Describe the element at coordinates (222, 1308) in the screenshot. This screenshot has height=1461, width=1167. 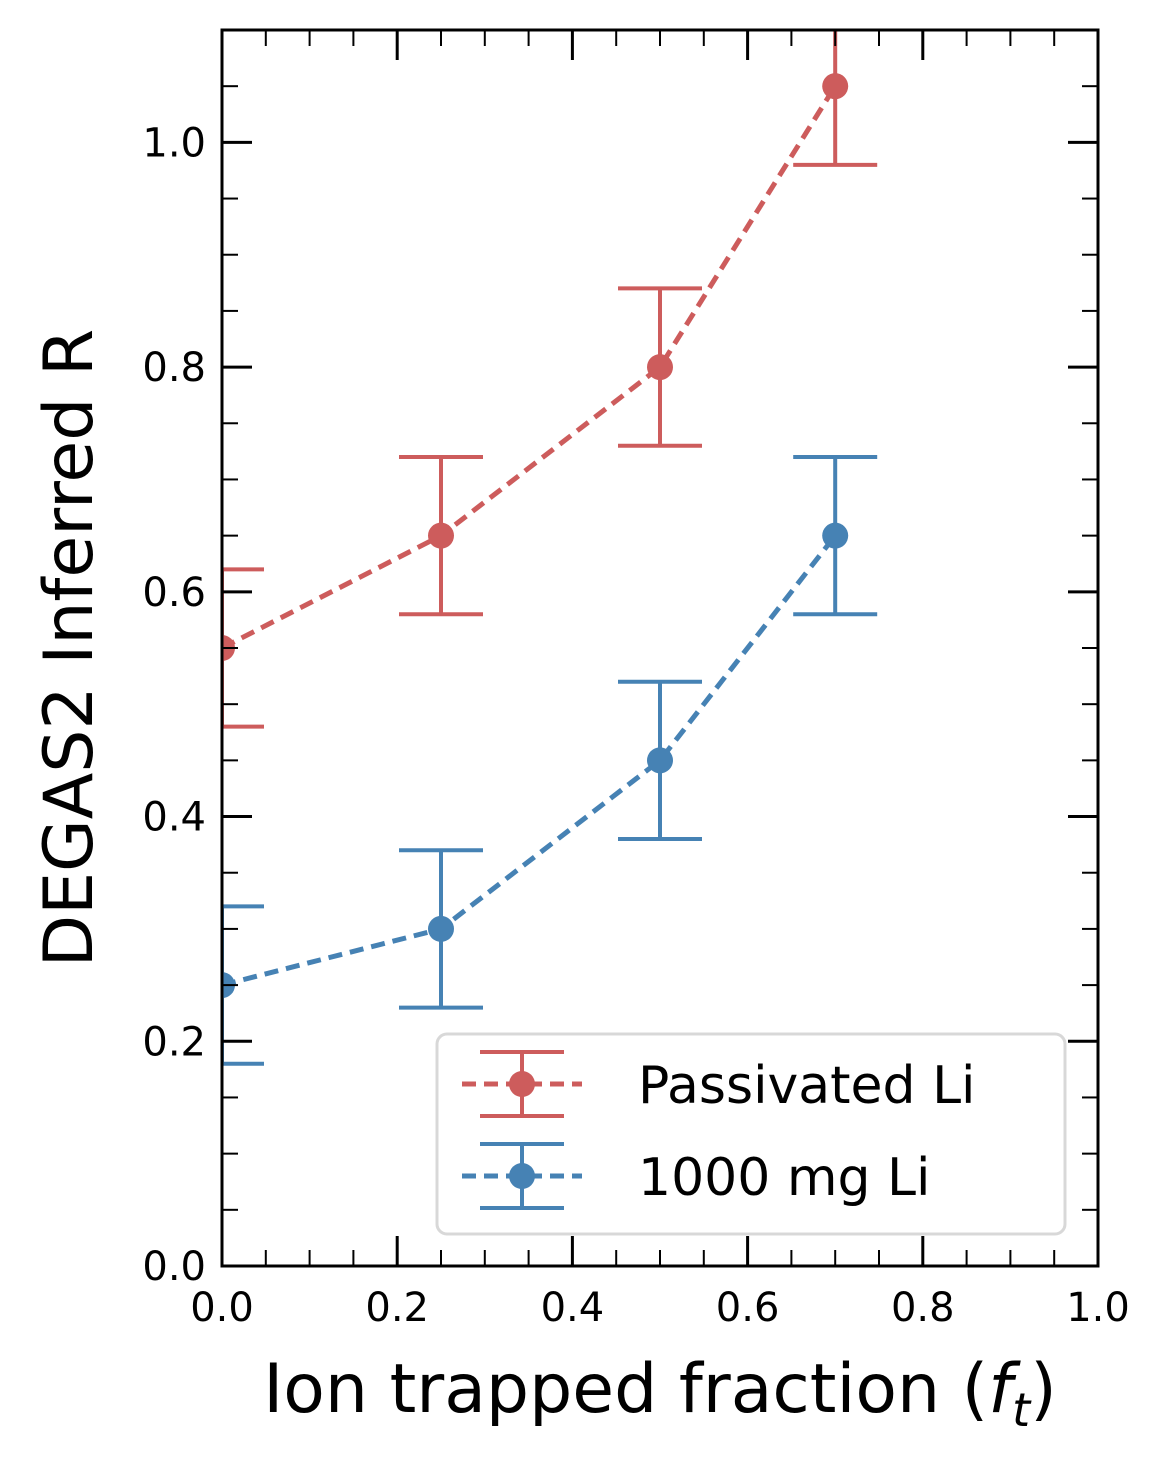
I see `x-tick-label: 0.0` at that location.